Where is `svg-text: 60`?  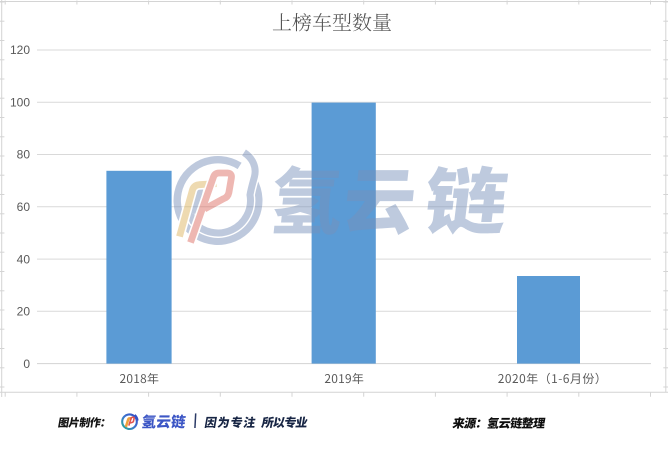 svg-text: 60 is located at coordinates (24, 207).